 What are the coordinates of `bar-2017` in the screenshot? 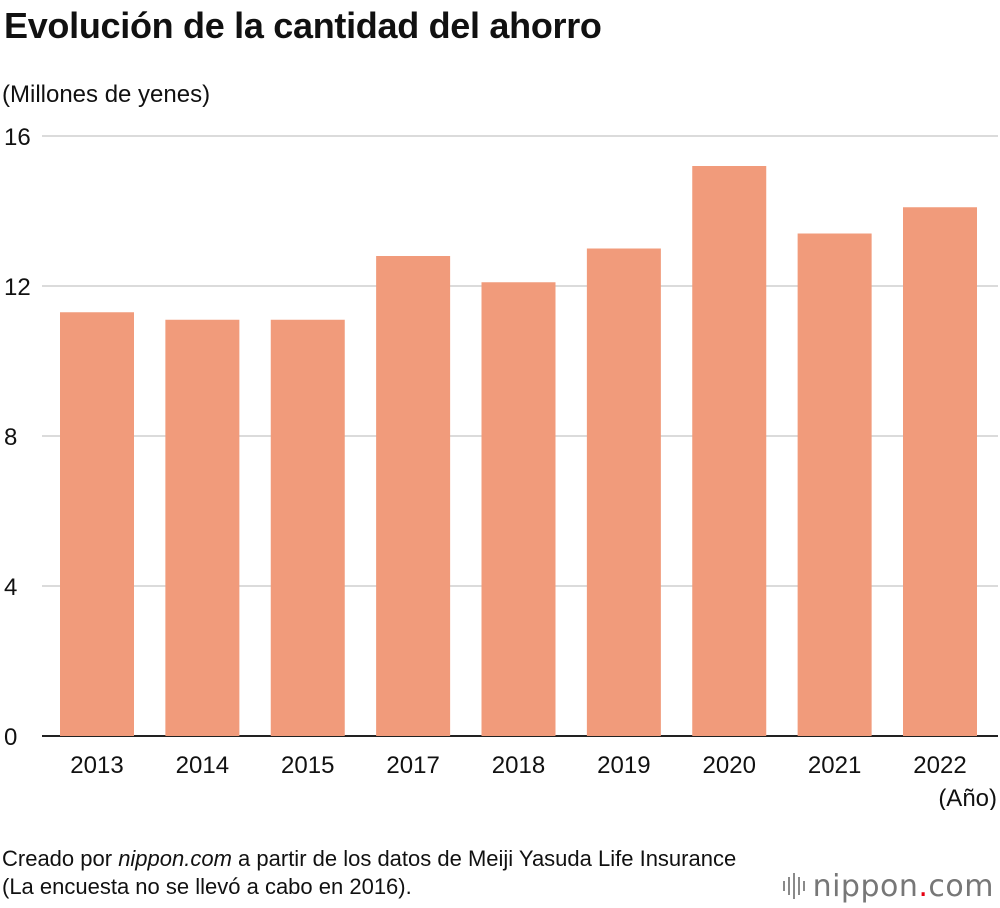 It's located at (413, 496).